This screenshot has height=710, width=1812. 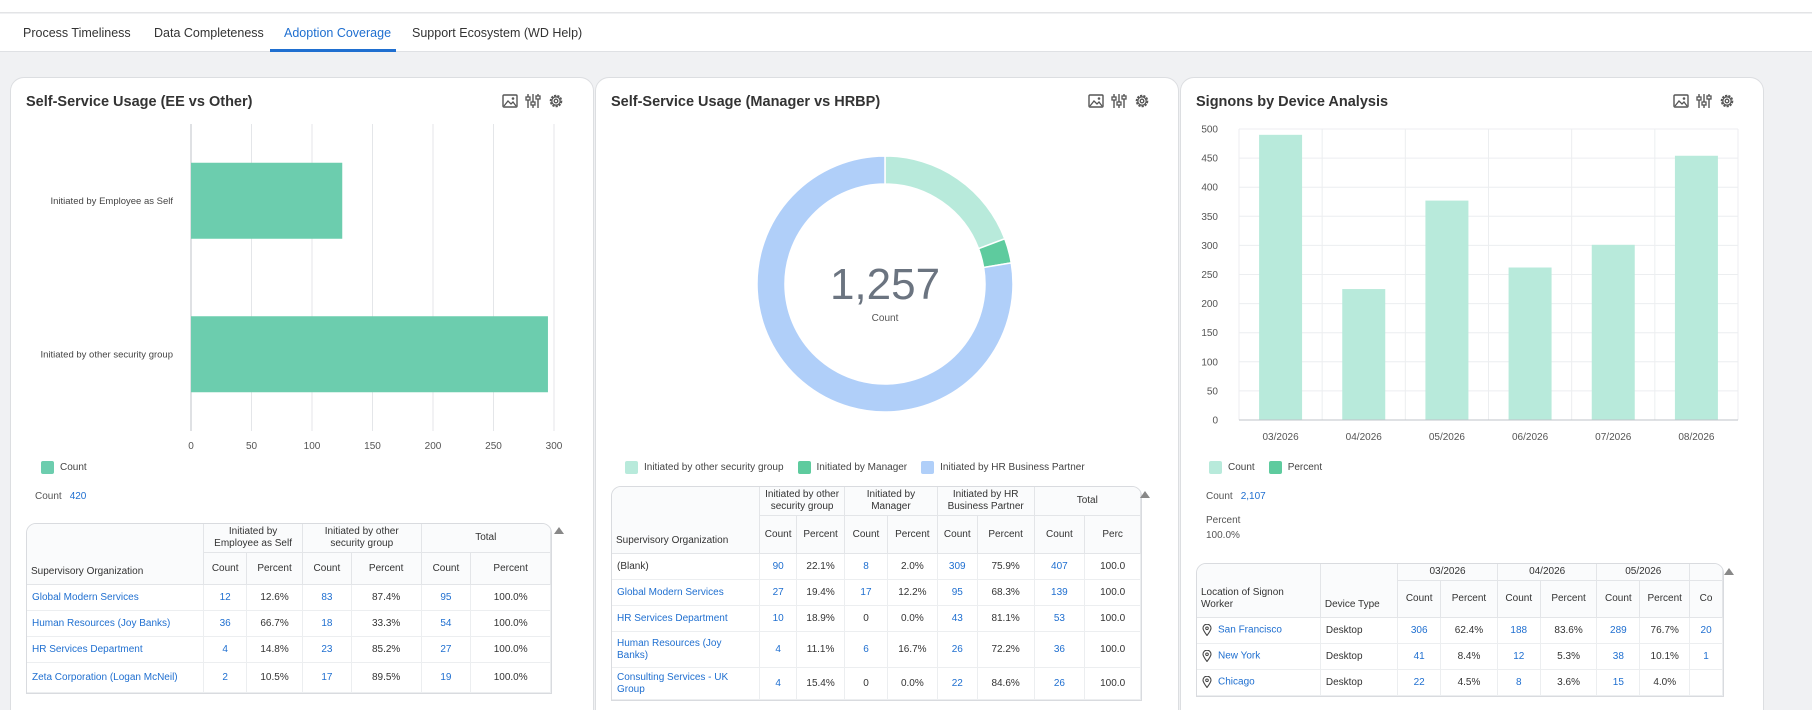 I want to click on legend-item: Percent, so click(x=1295, y=467).